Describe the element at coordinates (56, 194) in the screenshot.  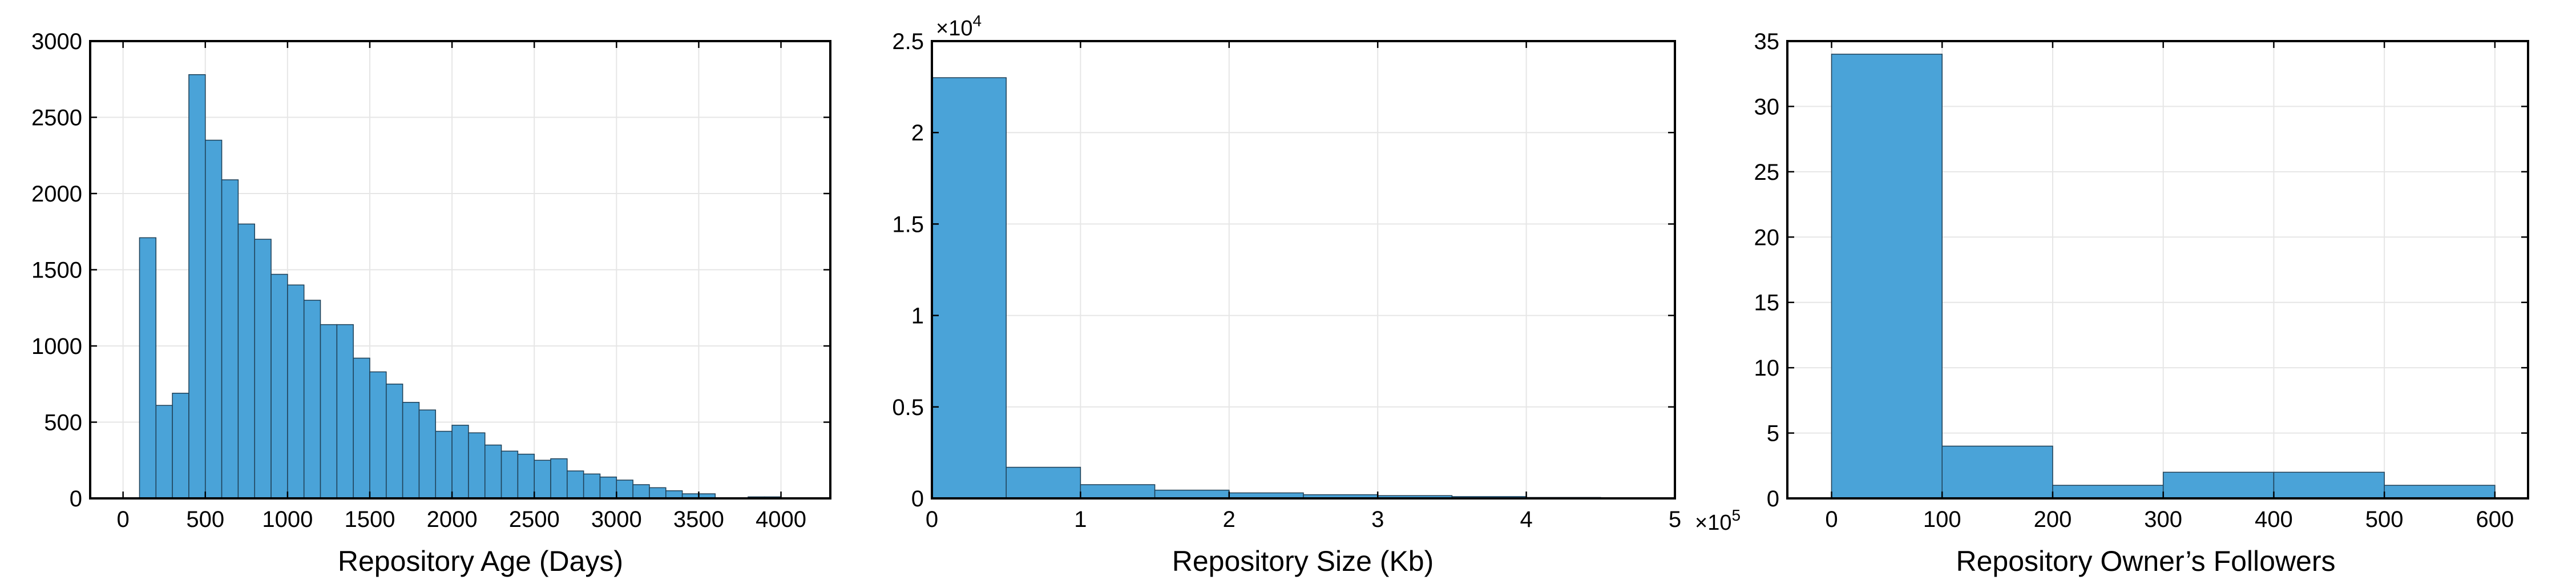
I see `y-tick-label: 2000` at that location.